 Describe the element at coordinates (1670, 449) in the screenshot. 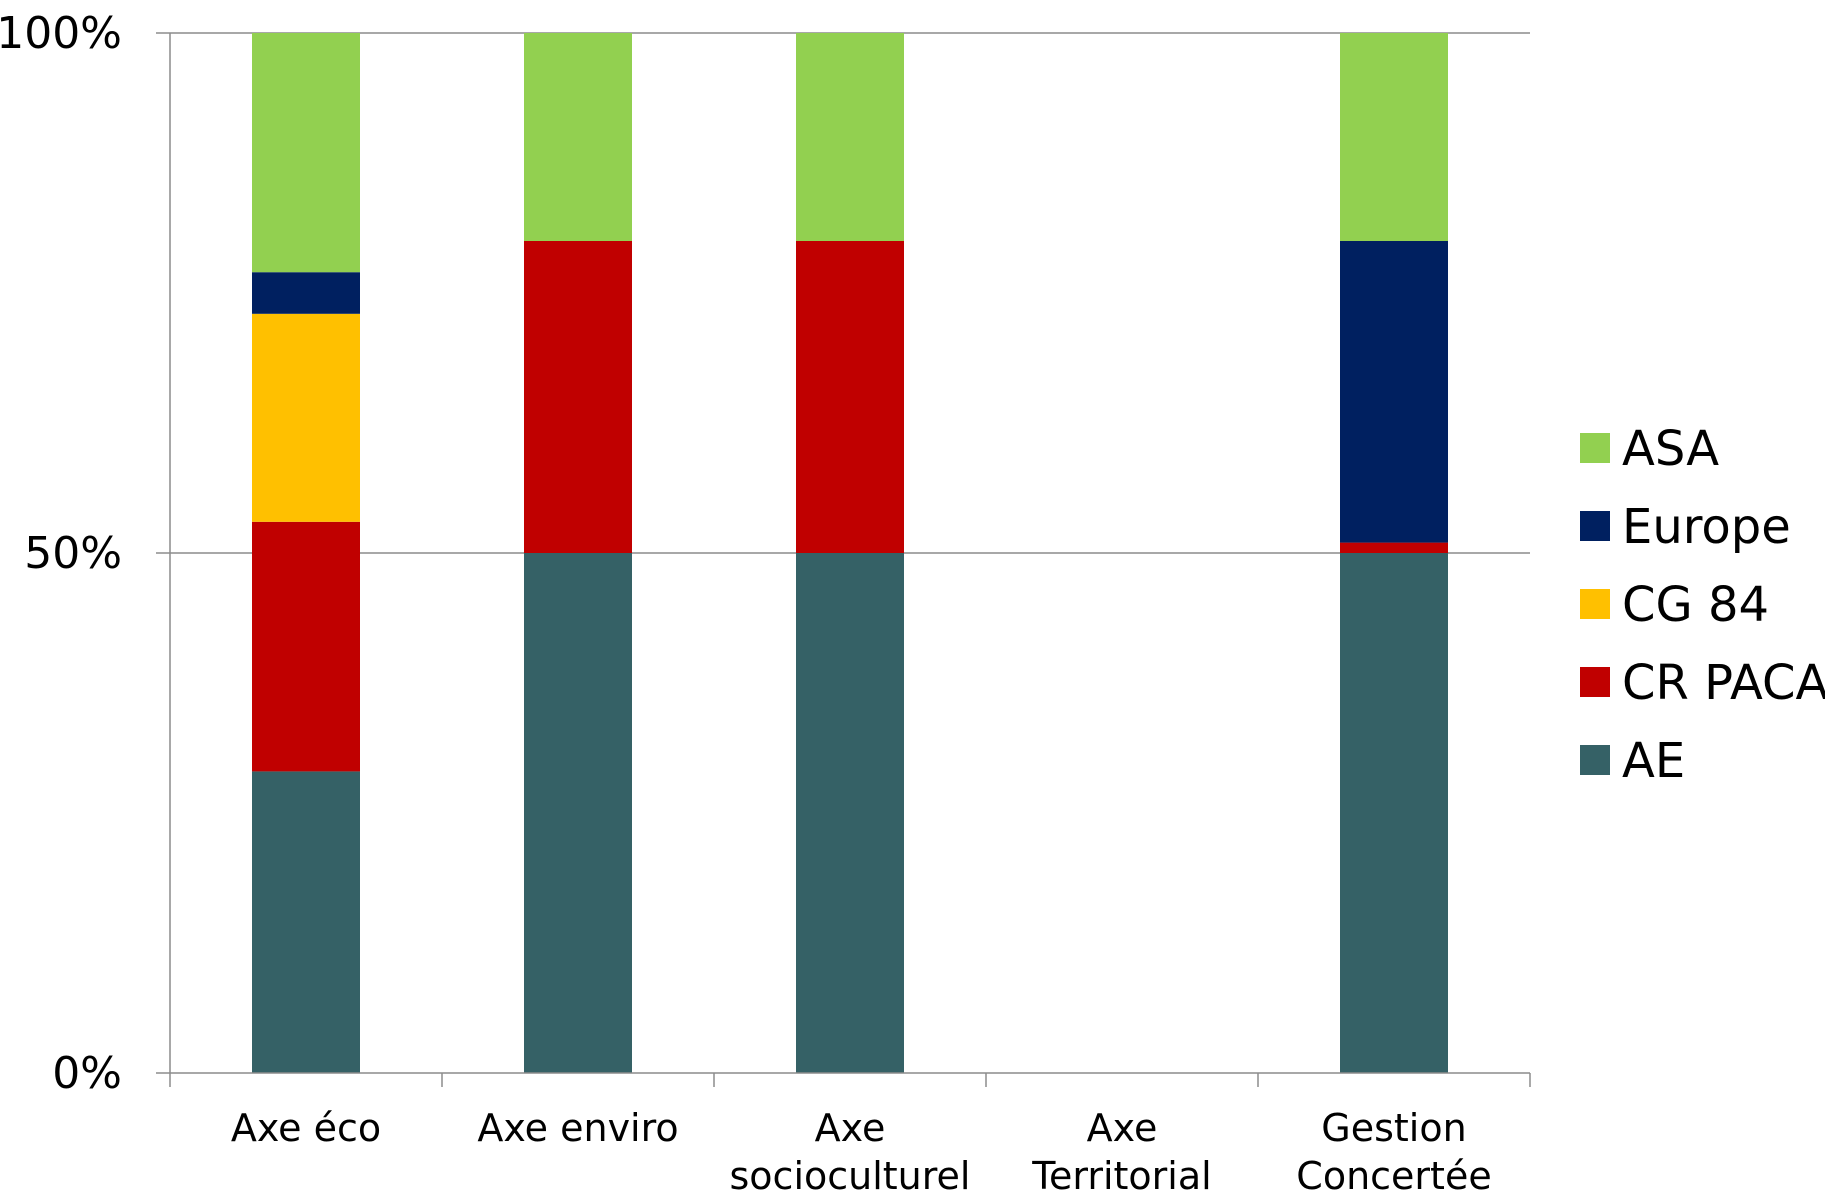

I see `legend-label: ASA` at that location.